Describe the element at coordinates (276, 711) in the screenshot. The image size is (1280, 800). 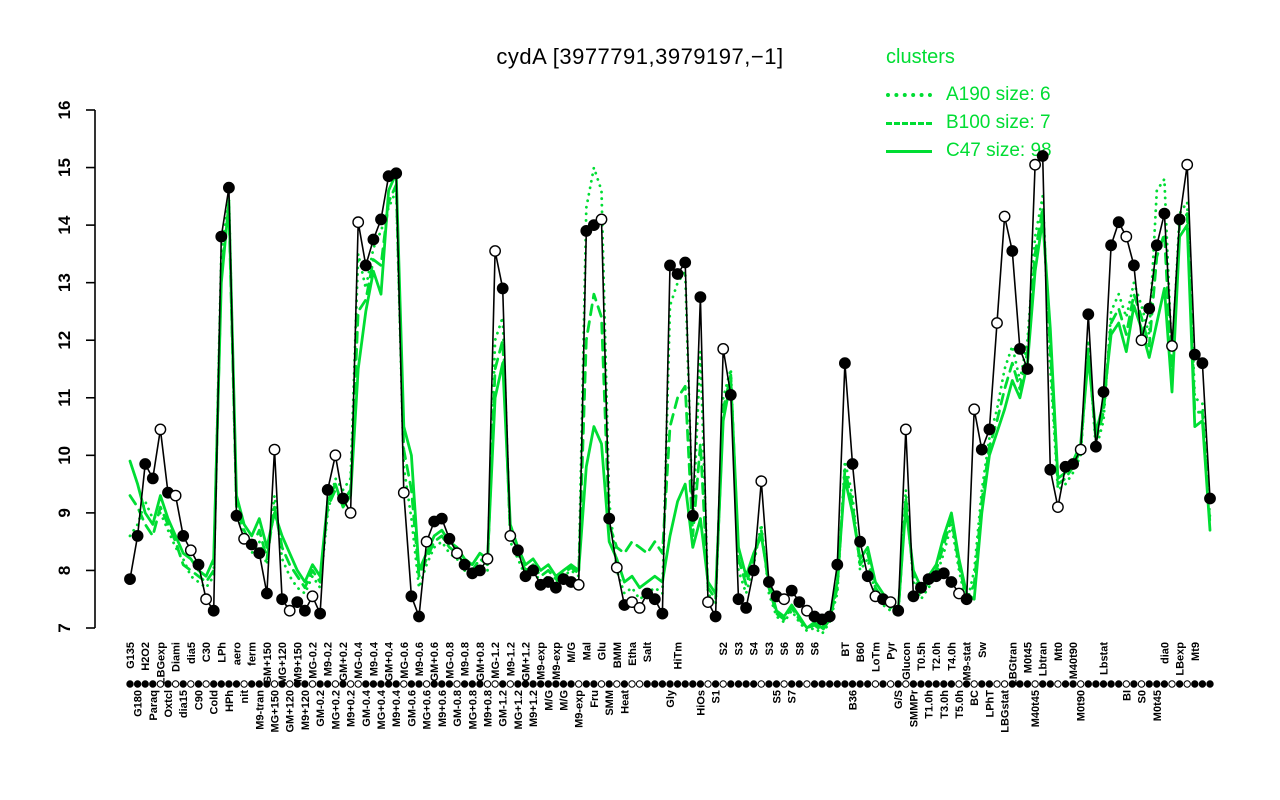
I see `svg-text: MG+150` at that location.